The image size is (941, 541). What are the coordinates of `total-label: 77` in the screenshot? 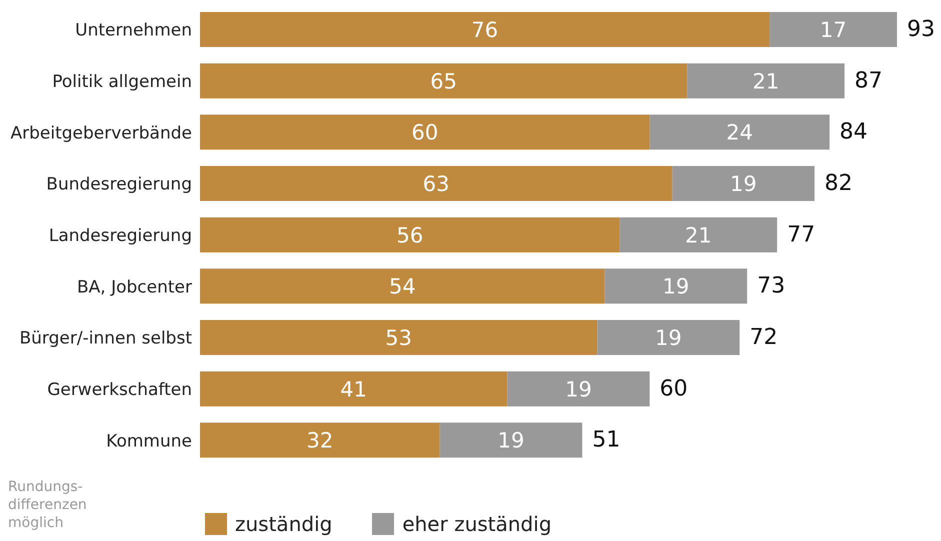 It's located at (801, 235).